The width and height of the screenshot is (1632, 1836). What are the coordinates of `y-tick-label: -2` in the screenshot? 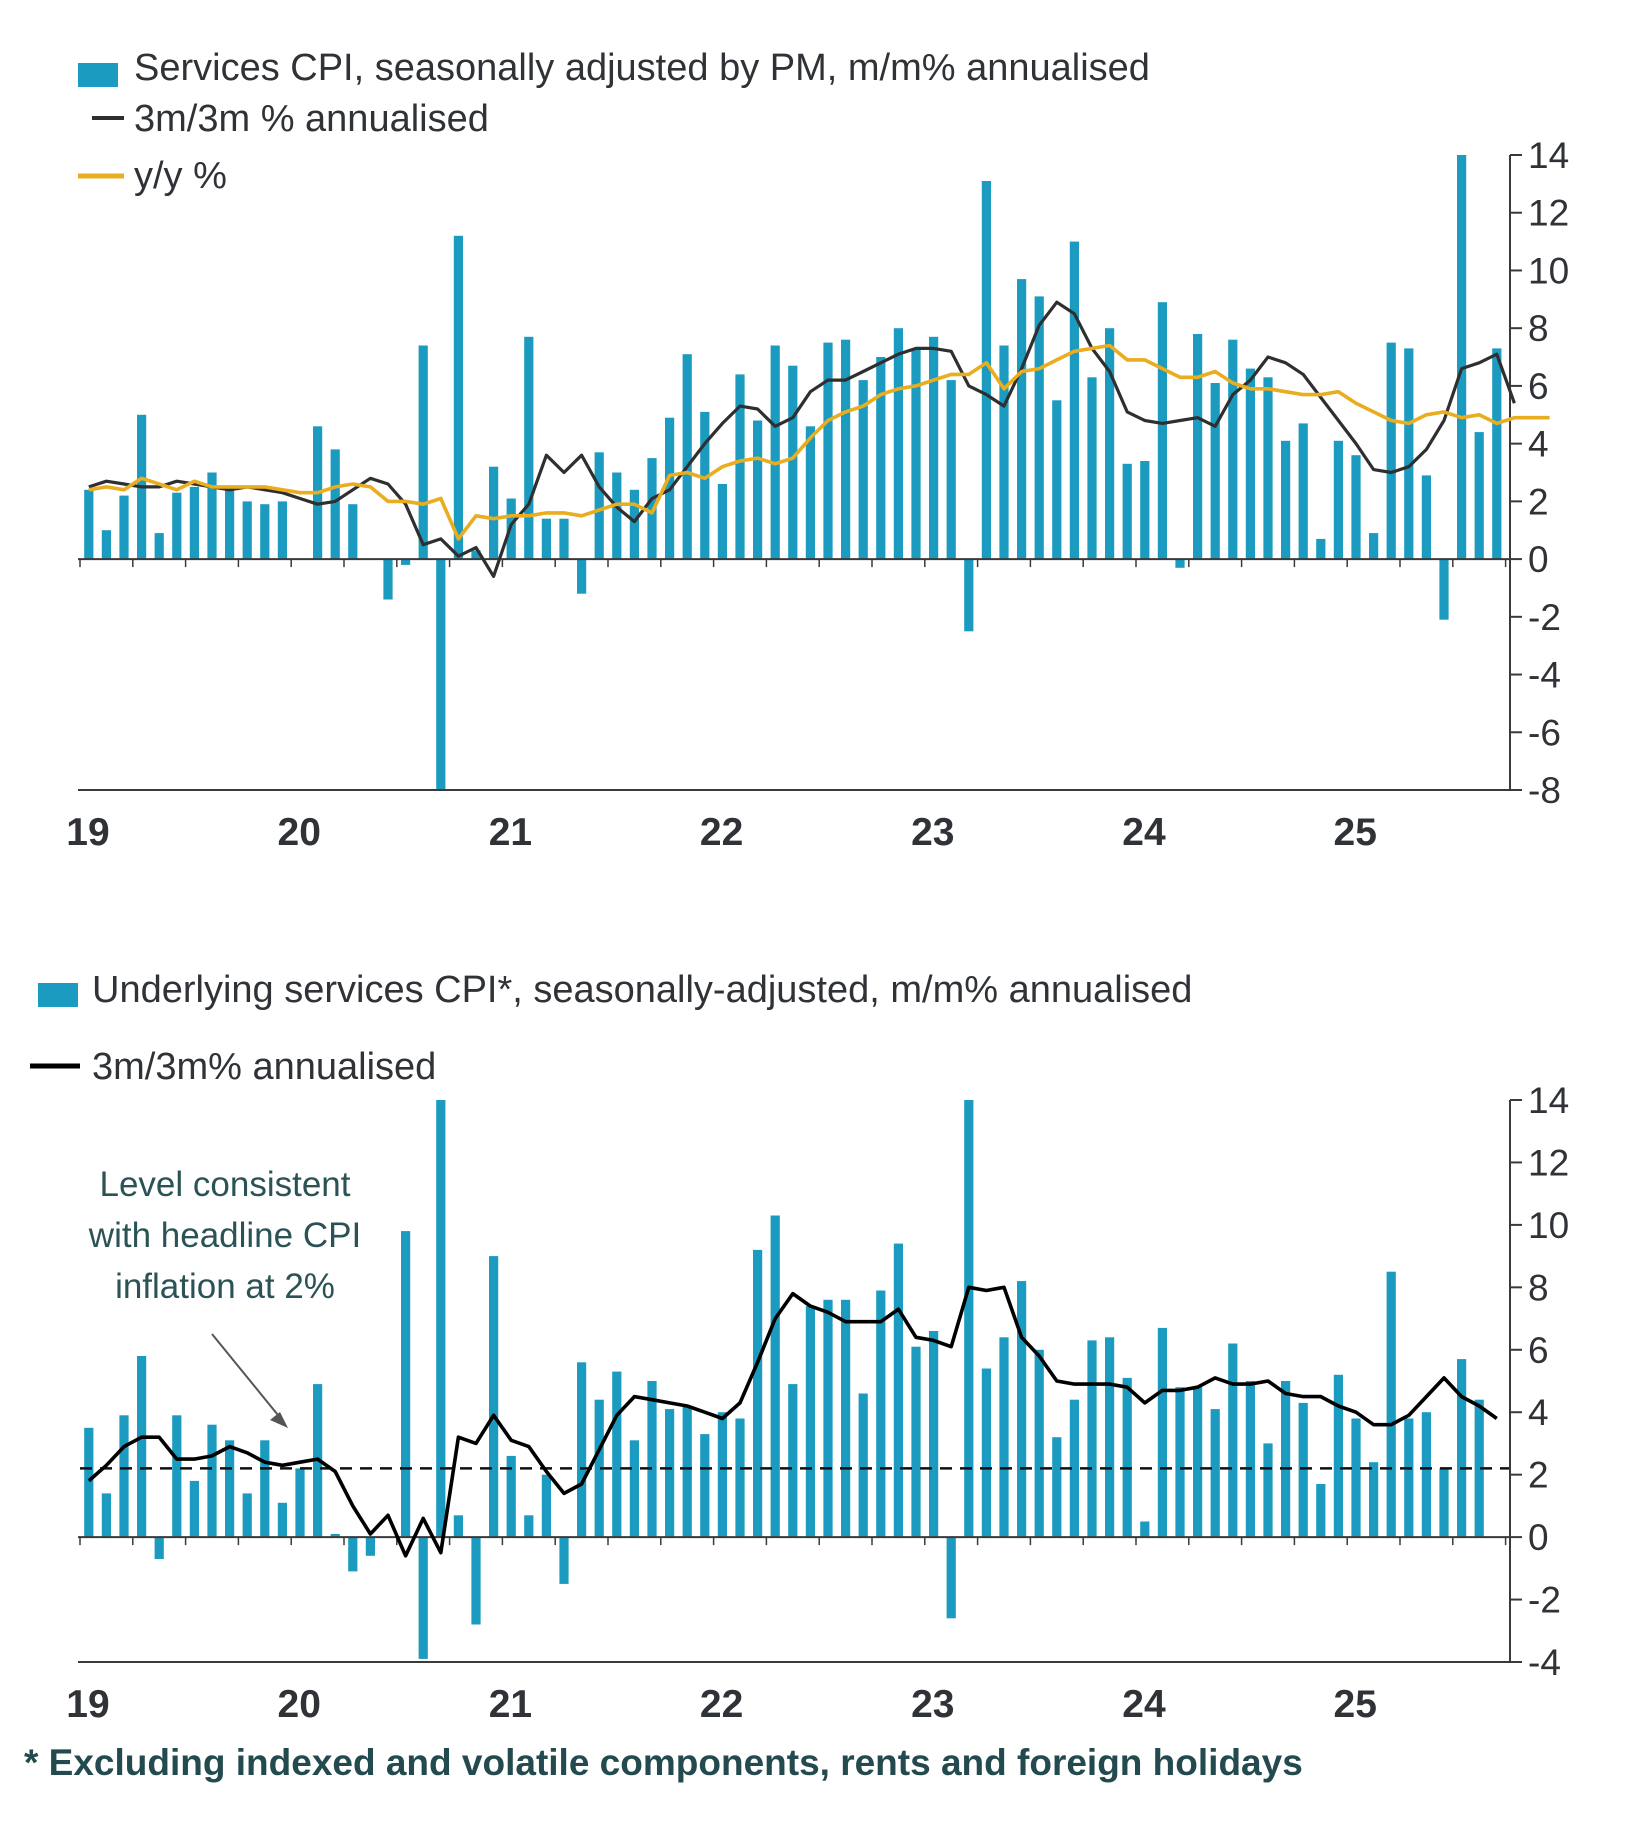 It's located at (1544, 617).